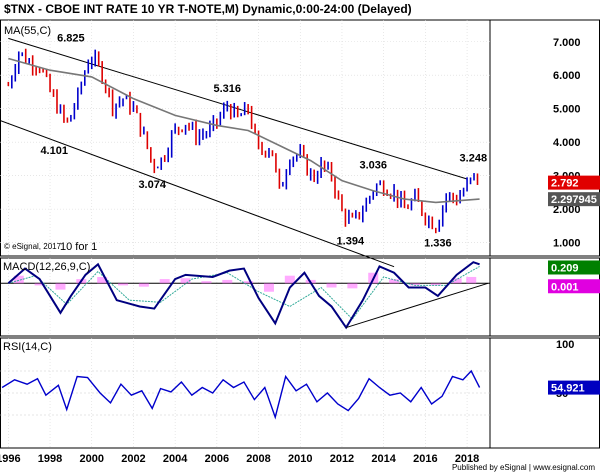 The width and height of the screenshot is (600, 474). What do you see at coordinates (152, 185) in the screenshot?
I see `peak-label: 3.074` at bounding box center [152, 185].